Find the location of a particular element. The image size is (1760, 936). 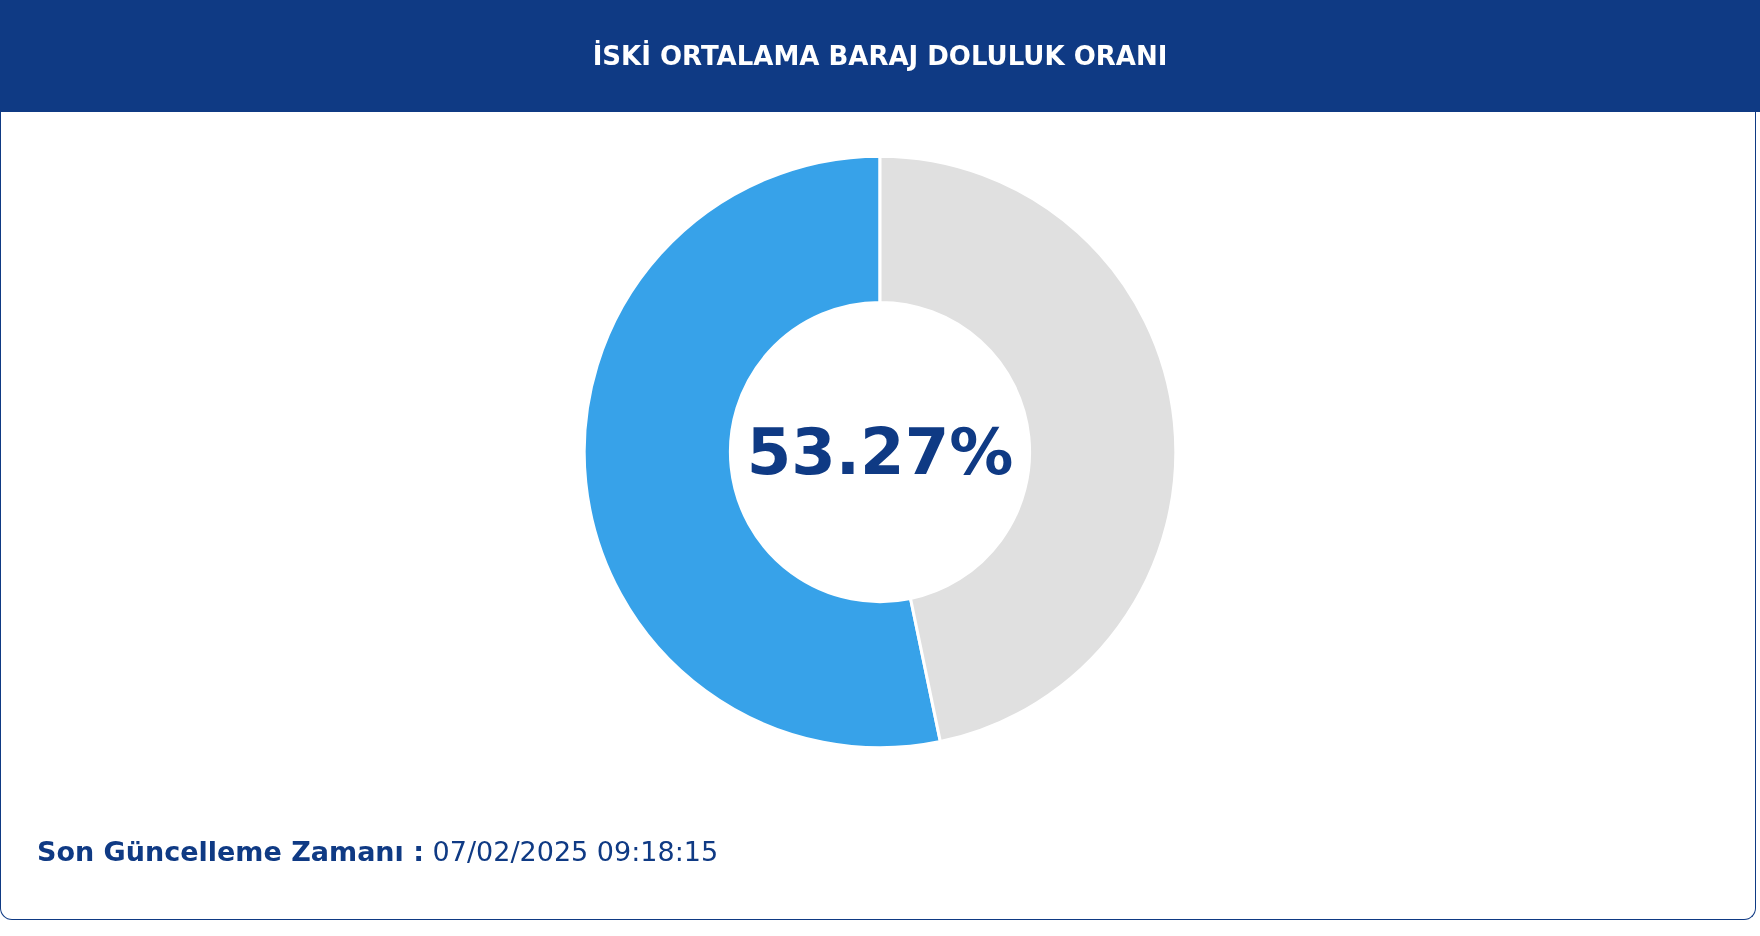

data-label: 53.27% is located at coordinates (880, 452).